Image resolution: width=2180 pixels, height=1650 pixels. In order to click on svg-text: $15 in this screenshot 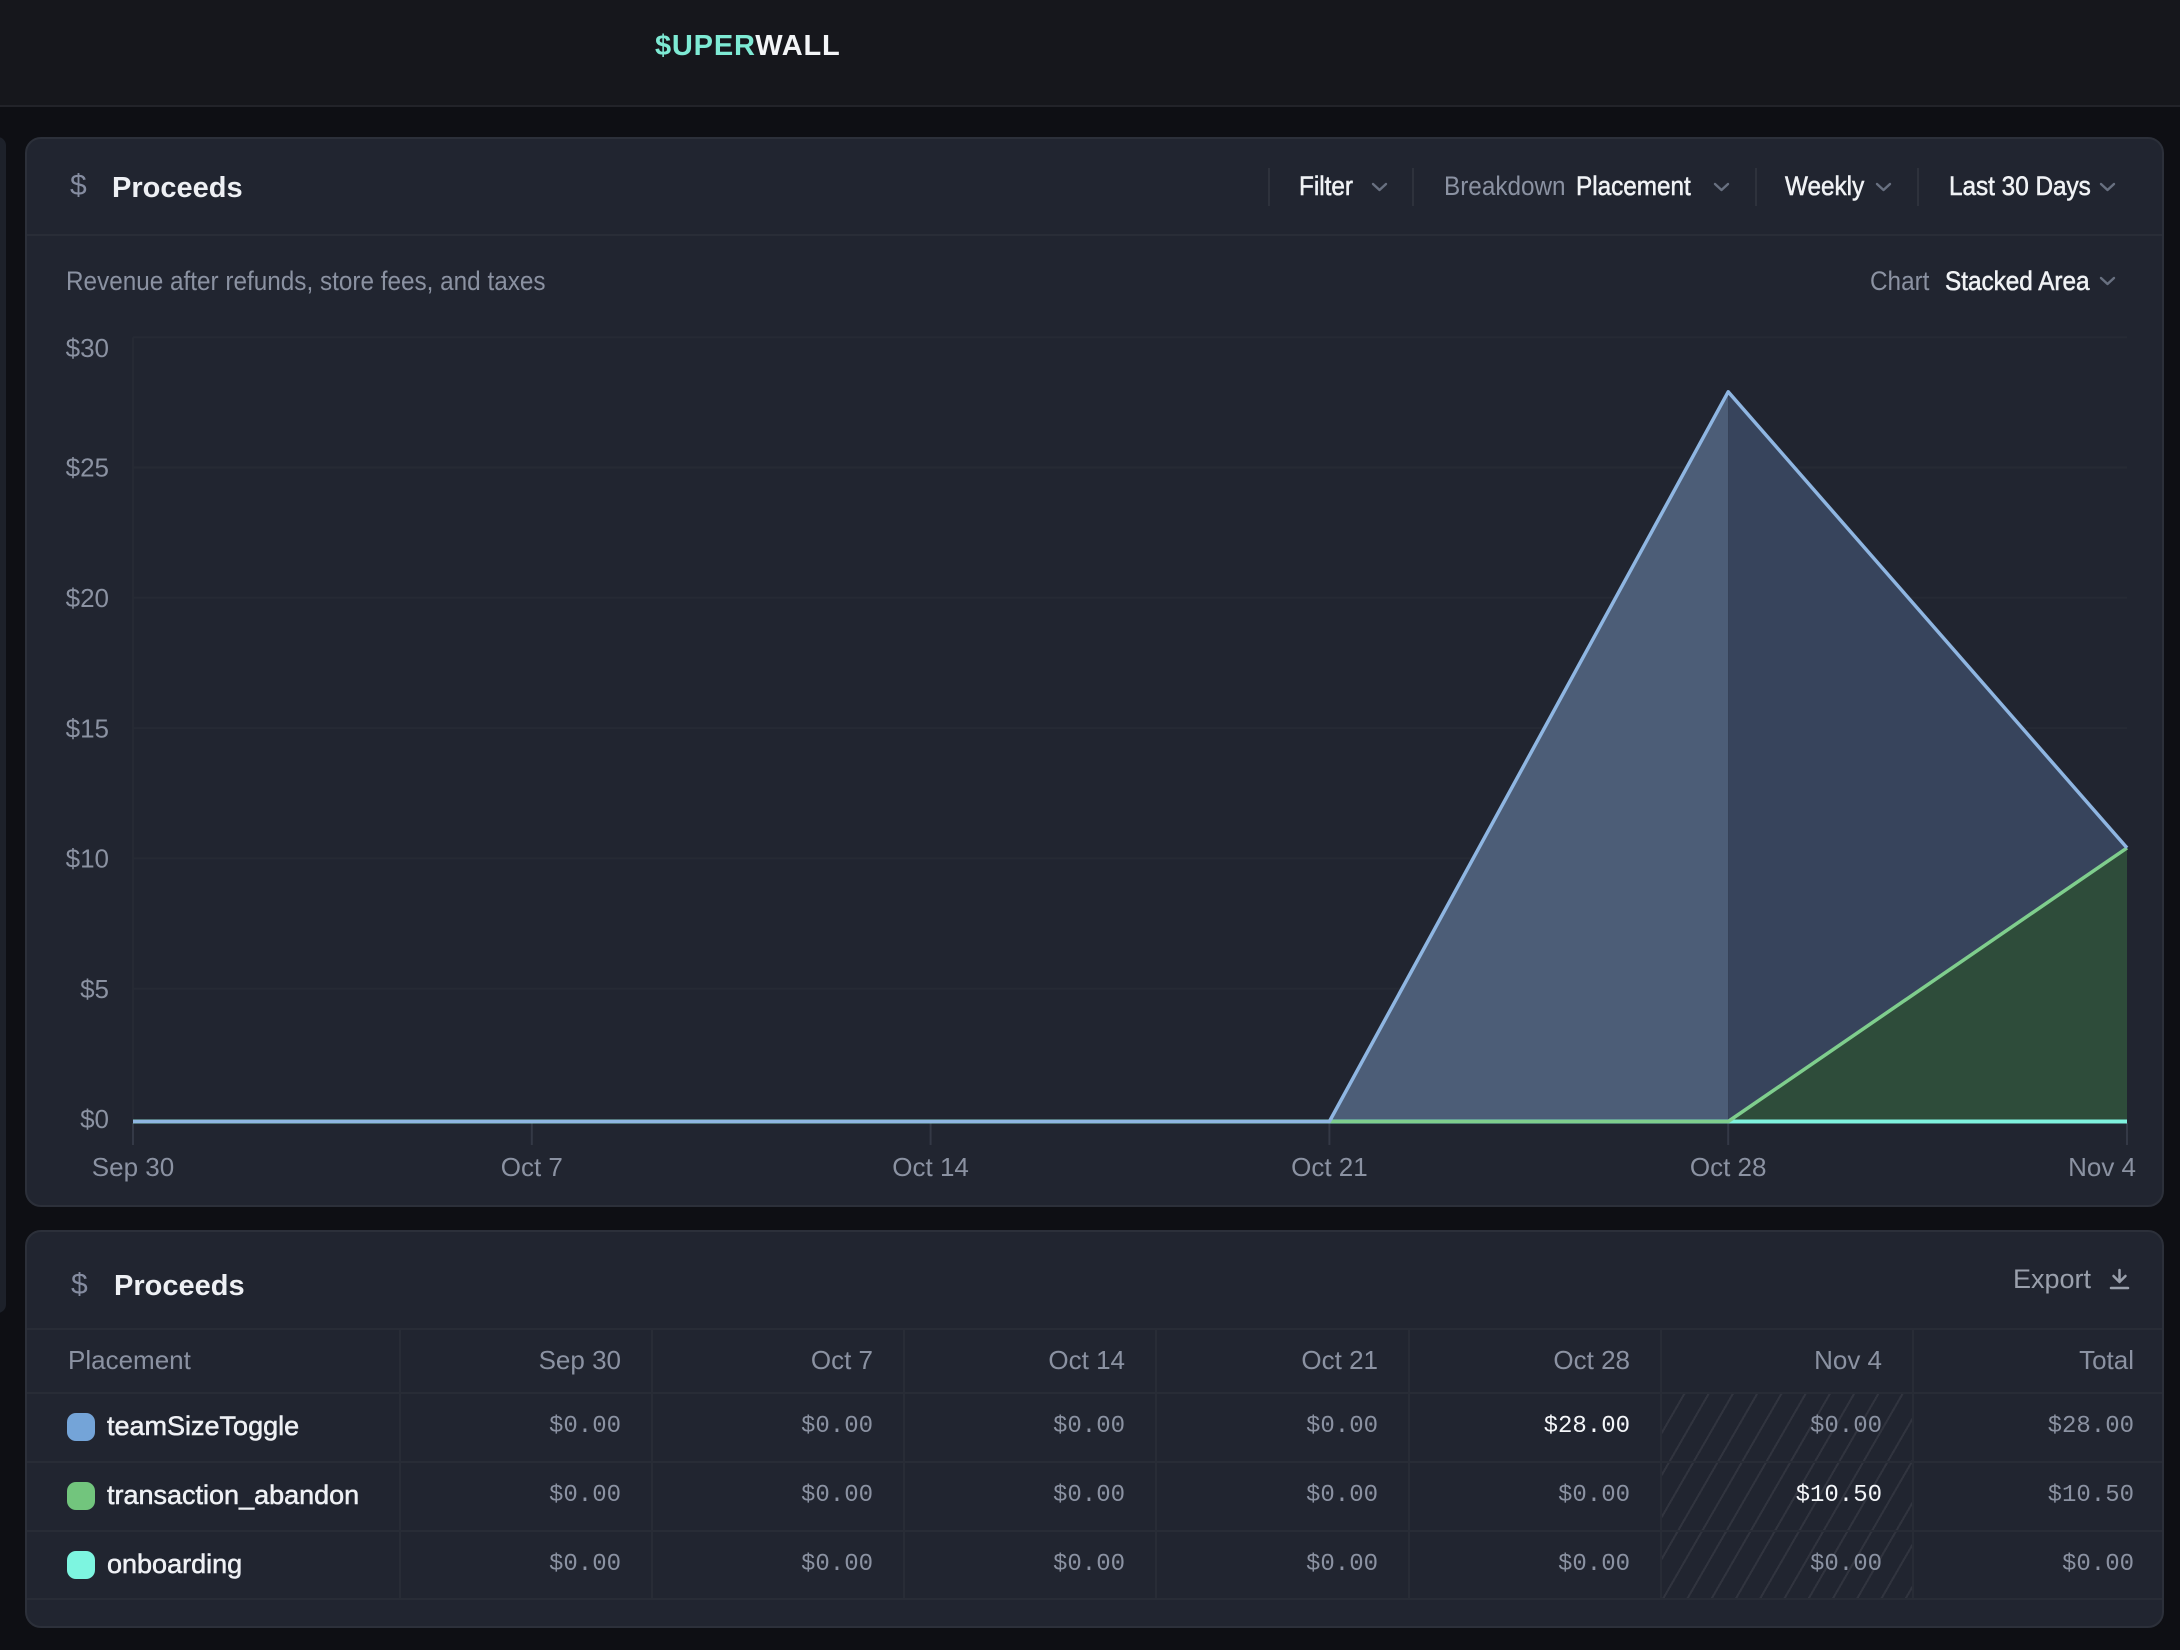, I will do `click(87, 728)`.